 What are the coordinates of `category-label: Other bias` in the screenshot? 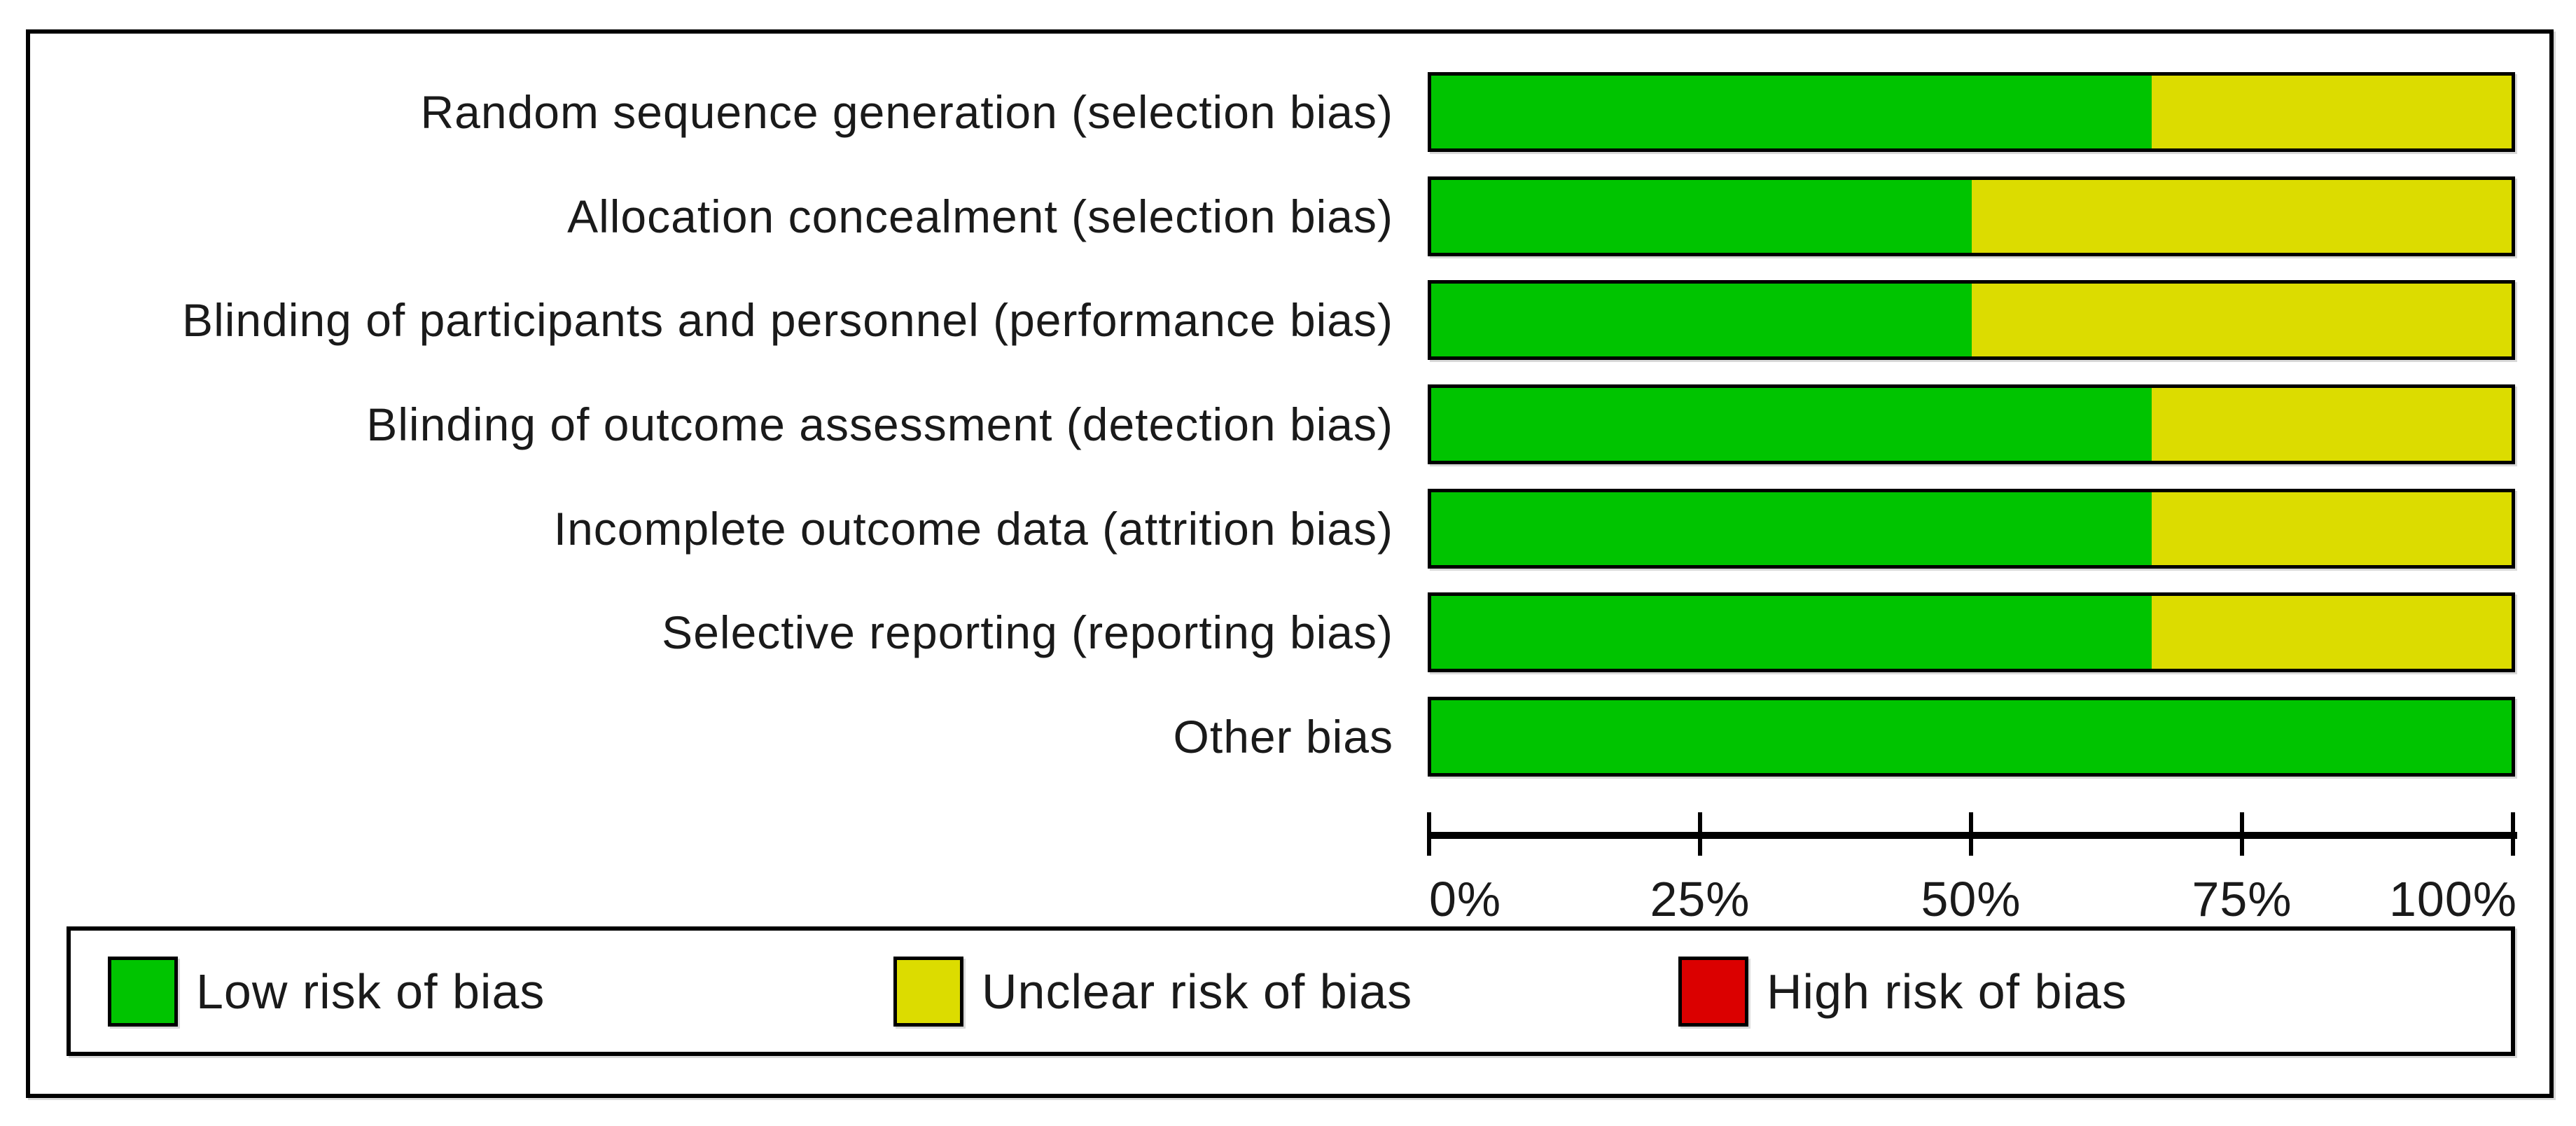 It's located at (1283, 737).